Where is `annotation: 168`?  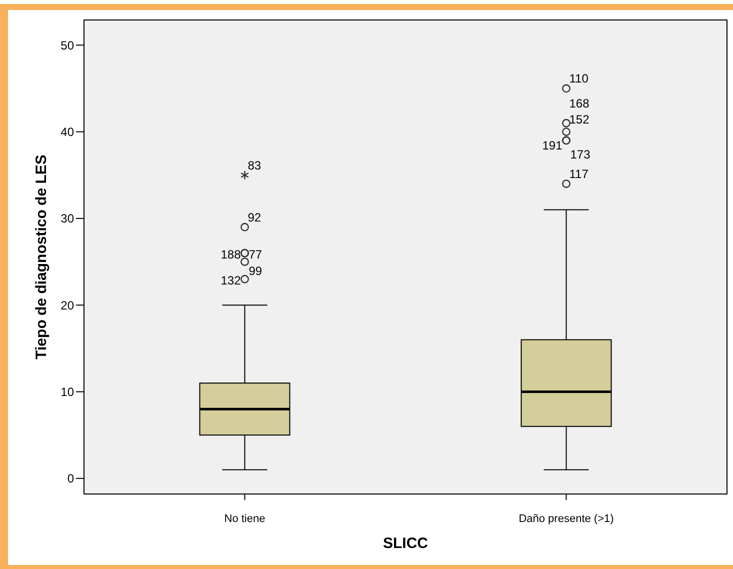 annotation: 168 is located at coordinates (579, 103).